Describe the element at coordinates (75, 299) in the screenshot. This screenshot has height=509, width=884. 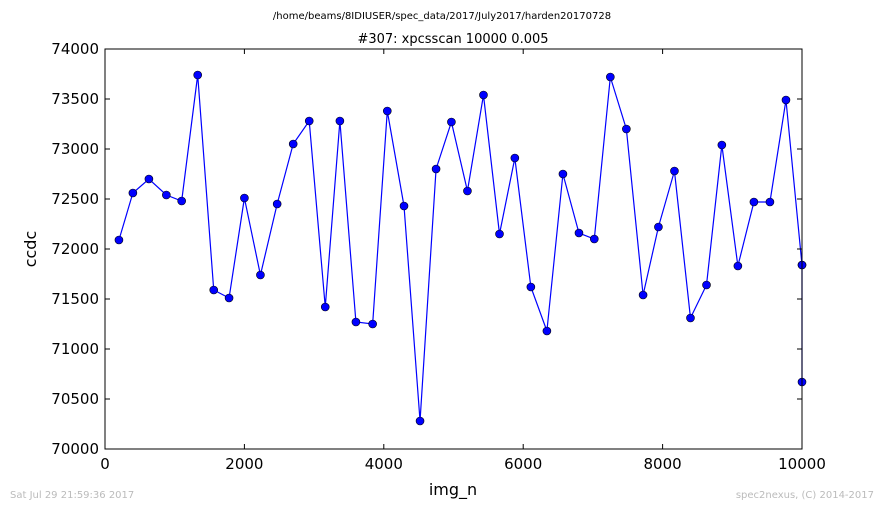
I see `y-tick-label: 71500` at that location.